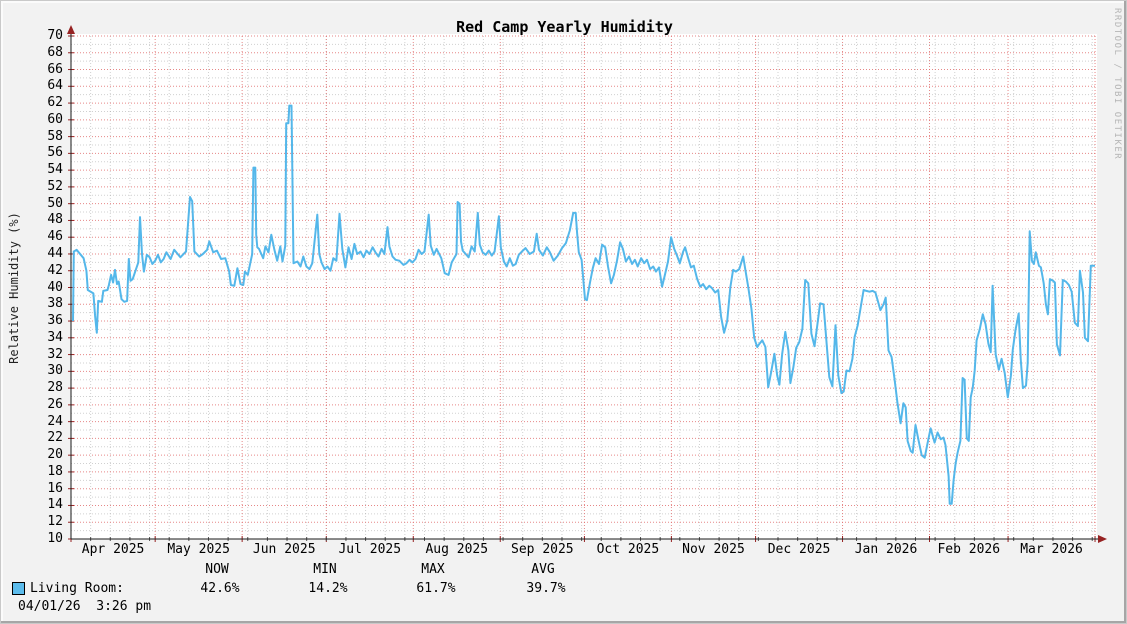 The height and width of the screenshot is (624, 1127). Describe the element at coordinates (433, 569) in the screenshot. I see `legend-header-max: MAX` at that location.